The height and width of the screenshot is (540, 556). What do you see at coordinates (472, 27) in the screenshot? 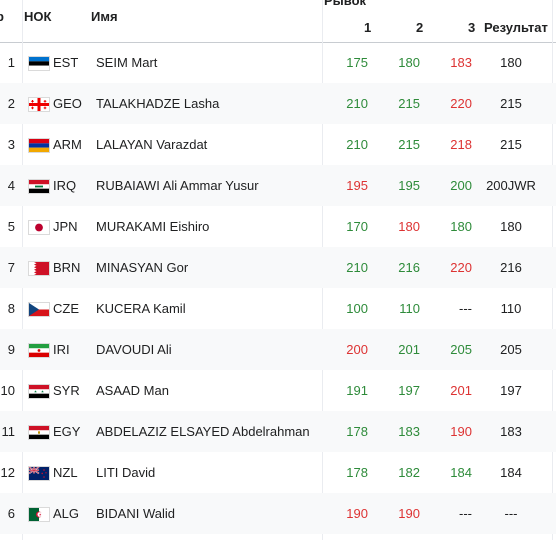
I see `header-attempt-3: 3` at bounding box center [472, 27].